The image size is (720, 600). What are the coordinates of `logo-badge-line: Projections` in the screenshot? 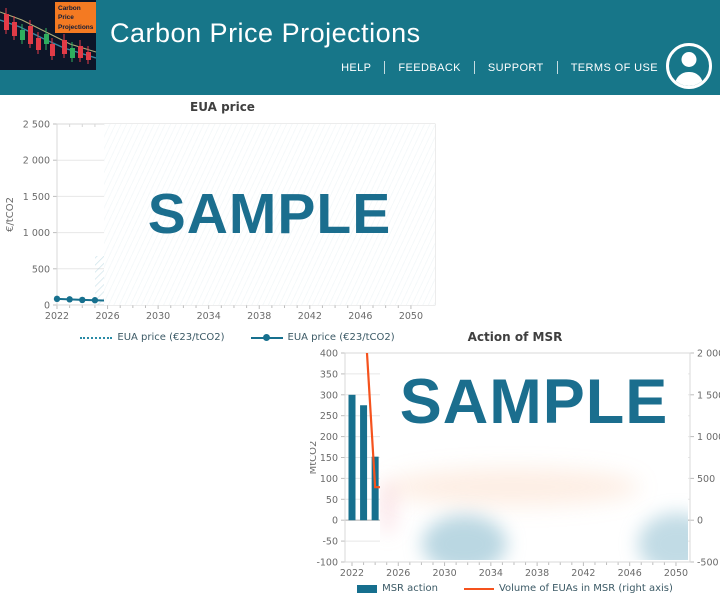 It's located at (76, 27).